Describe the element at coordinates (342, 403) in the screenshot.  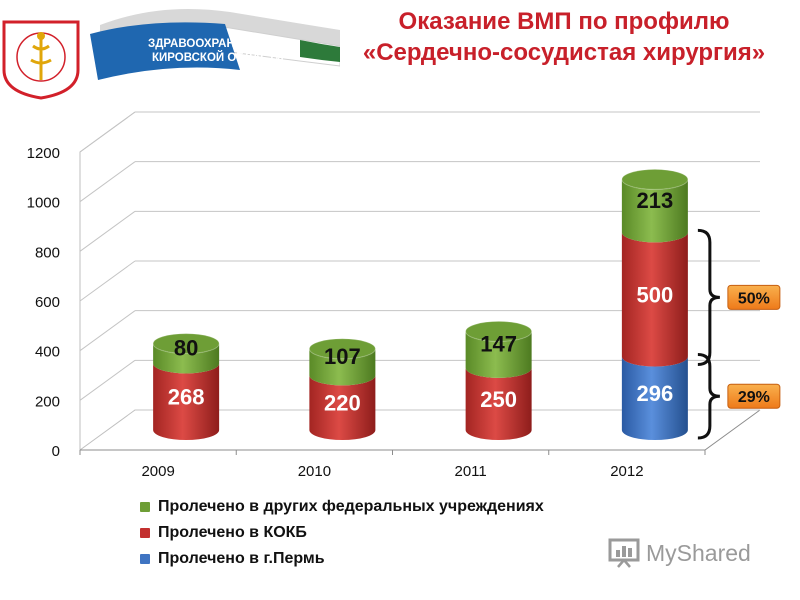
I see `data-label: 220` at that location.